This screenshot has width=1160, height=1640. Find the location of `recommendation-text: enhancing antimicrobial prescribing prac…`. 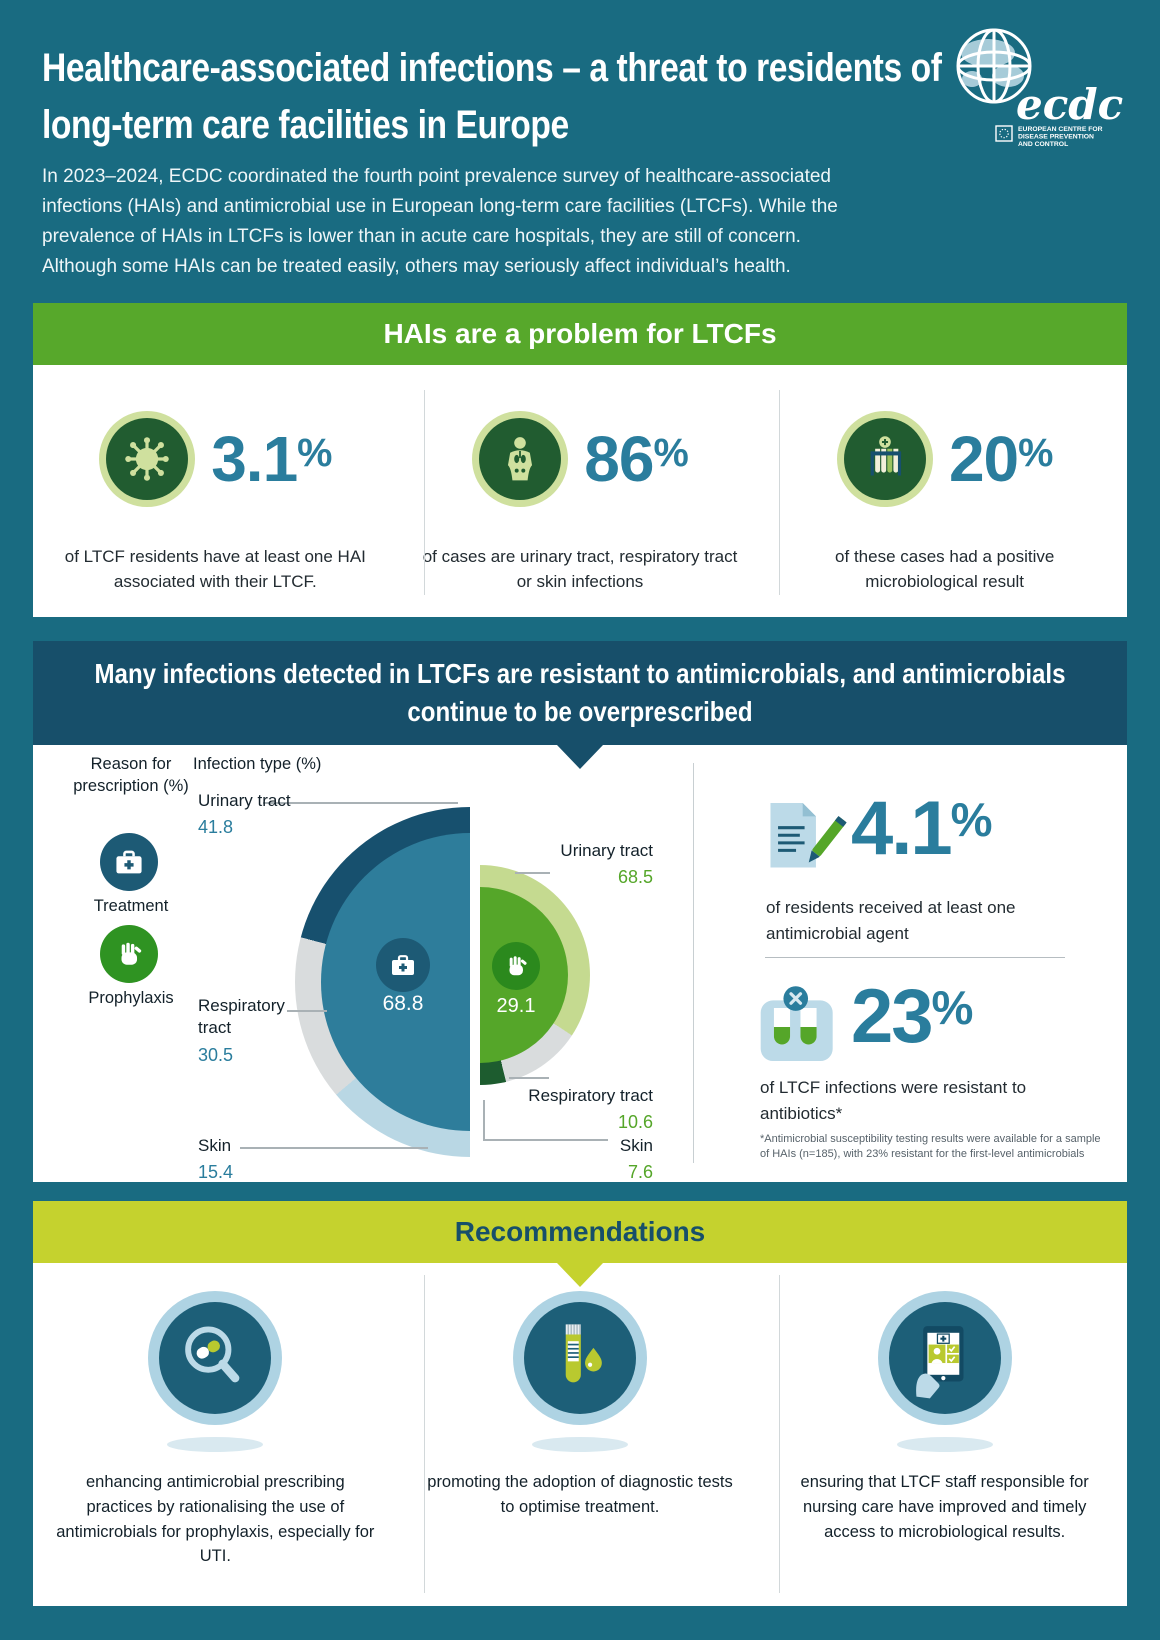

recommendation-text: enhancing antimicrobial prescribing prac… is located at coordinates (215, 1519).